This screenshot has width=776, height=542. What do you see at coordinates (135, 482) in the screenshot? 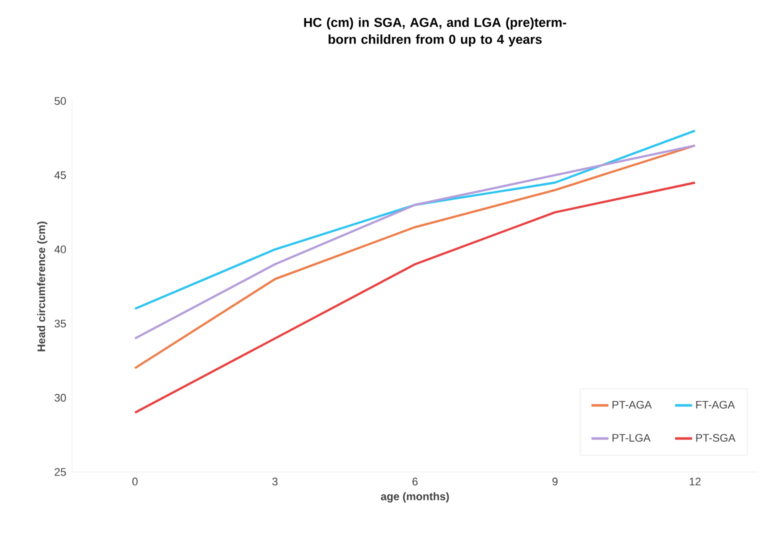
I see `x-tick-label: 0` at bounding box center [135, 482].